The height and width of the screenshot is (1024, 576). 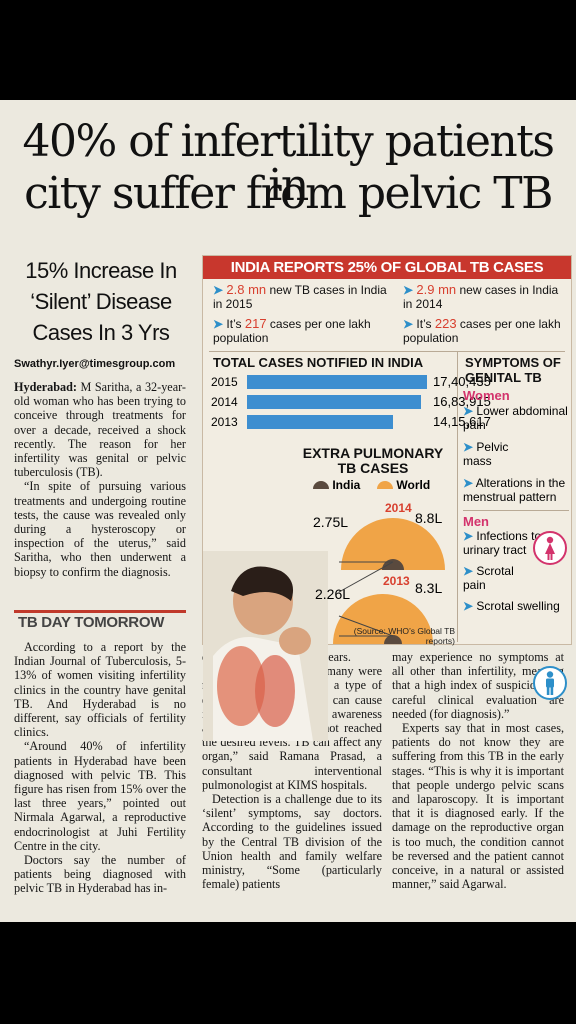 I want to click on stat-2014-cases: ➤ 2.9 mn new cases in India in 2014, so click(x=481, y=297).